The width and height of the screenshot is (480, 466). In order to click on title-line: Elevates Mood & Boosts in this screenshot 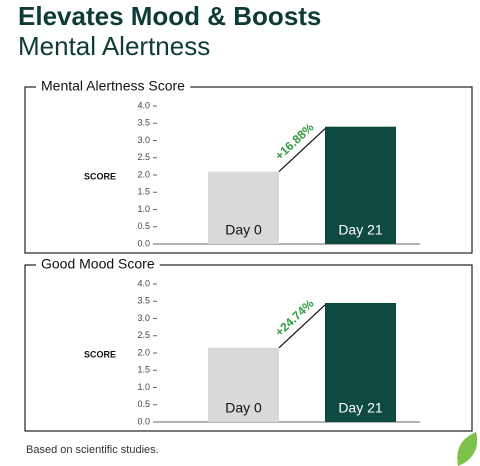, I will do `click(169, 16)`.